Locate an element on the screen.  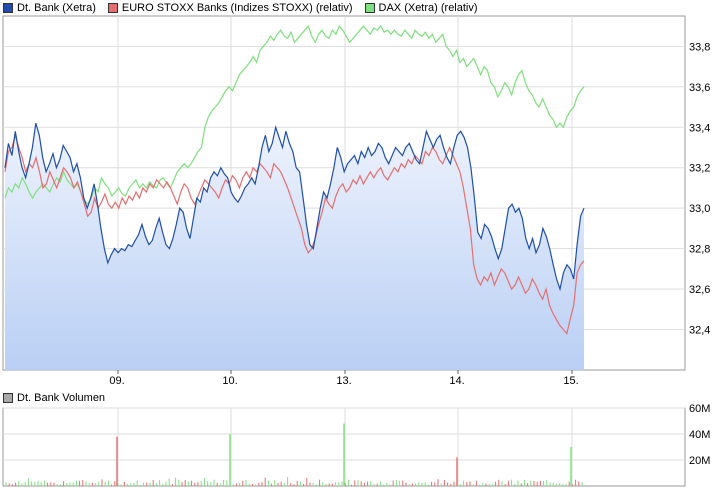
x-tick-label: 09. is located at coordinates (116, 381).